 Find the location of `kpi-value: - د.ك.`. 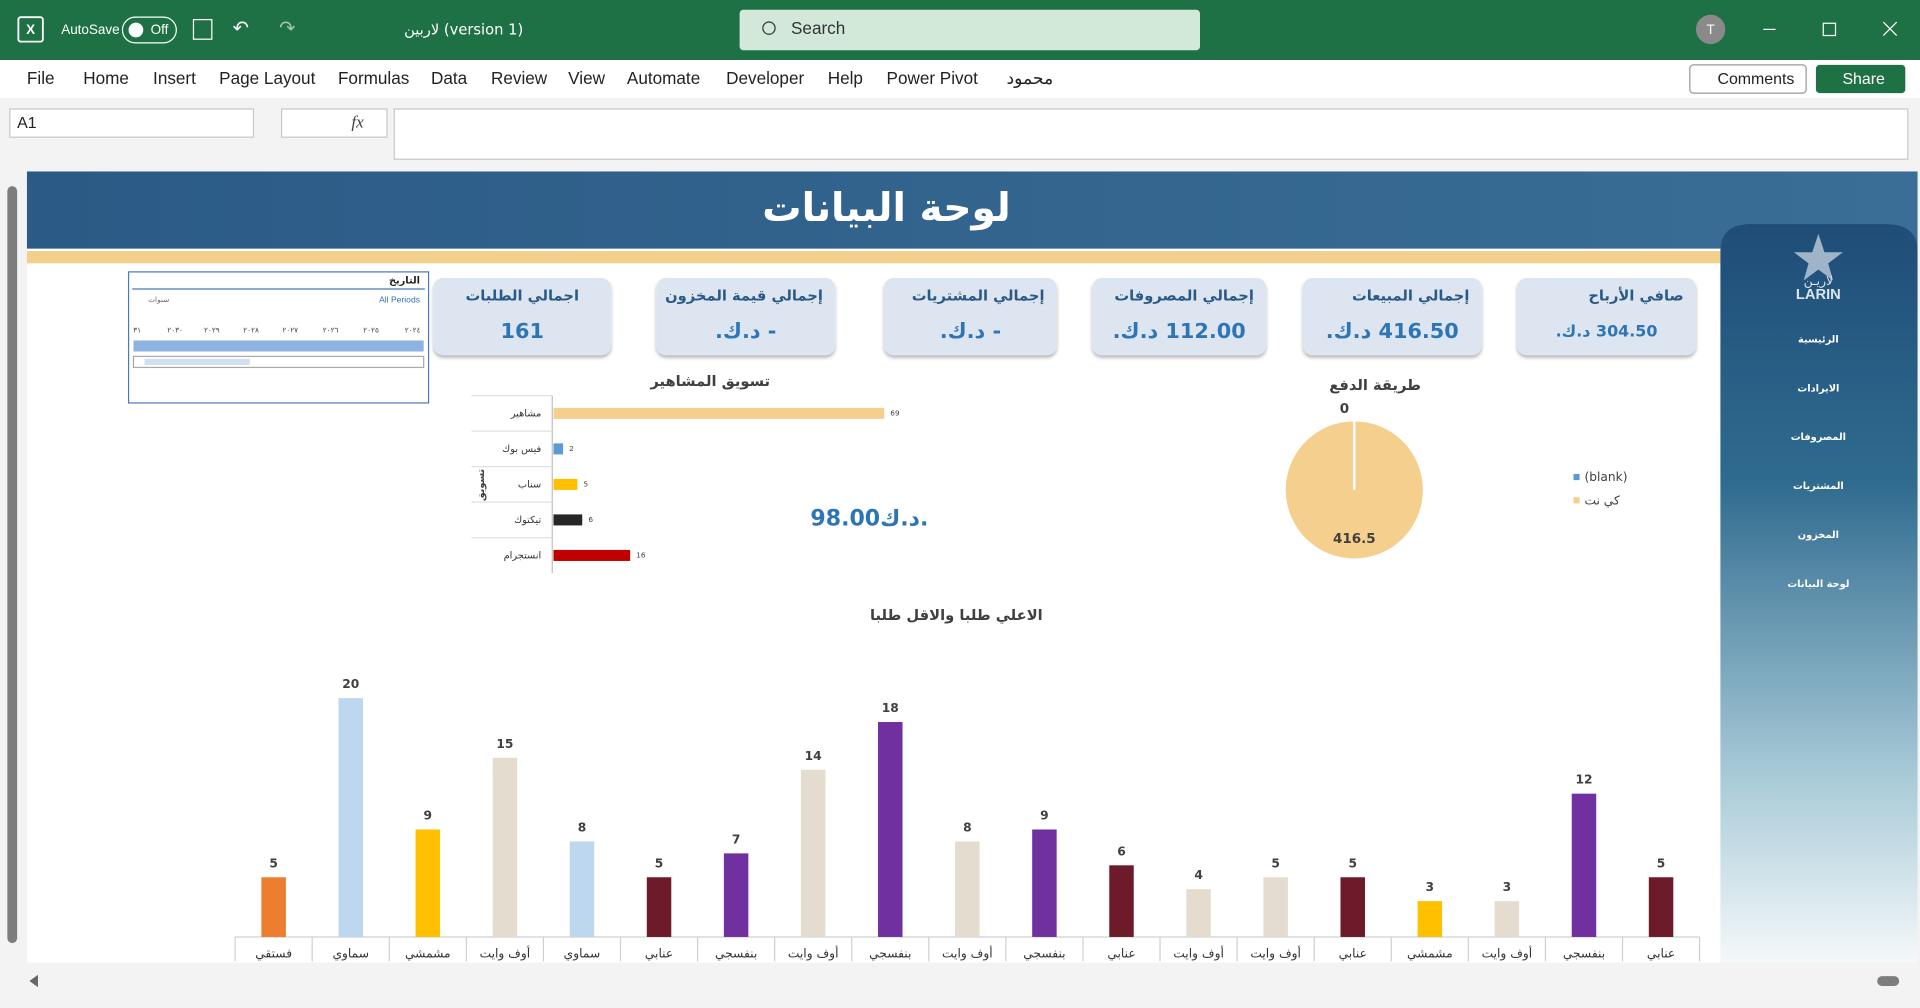

kpi-value: - د.ك. is located at coordinates (970, 331).